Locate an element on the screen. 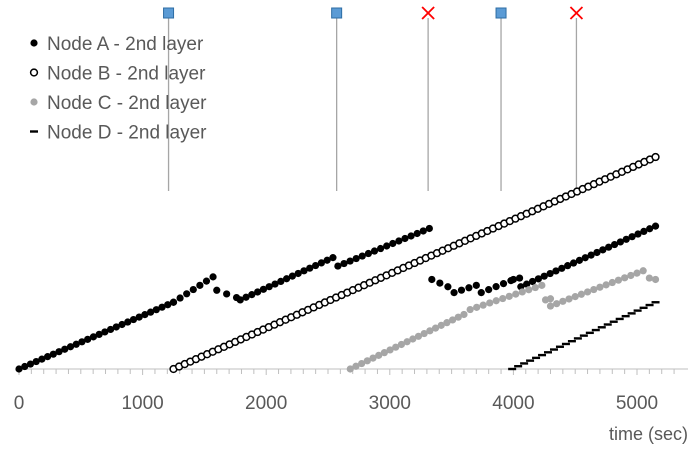 This screenshot has height=450, width=696. x-tick-label: 0 is located at coordinates (19, 403).